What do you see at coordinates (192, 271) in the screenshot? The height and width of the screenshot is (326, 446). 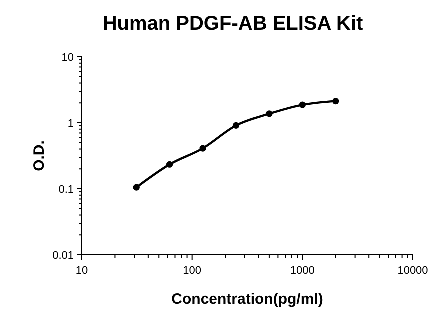 I see `x-tick-label: 100` at bounding box center [192, 271].